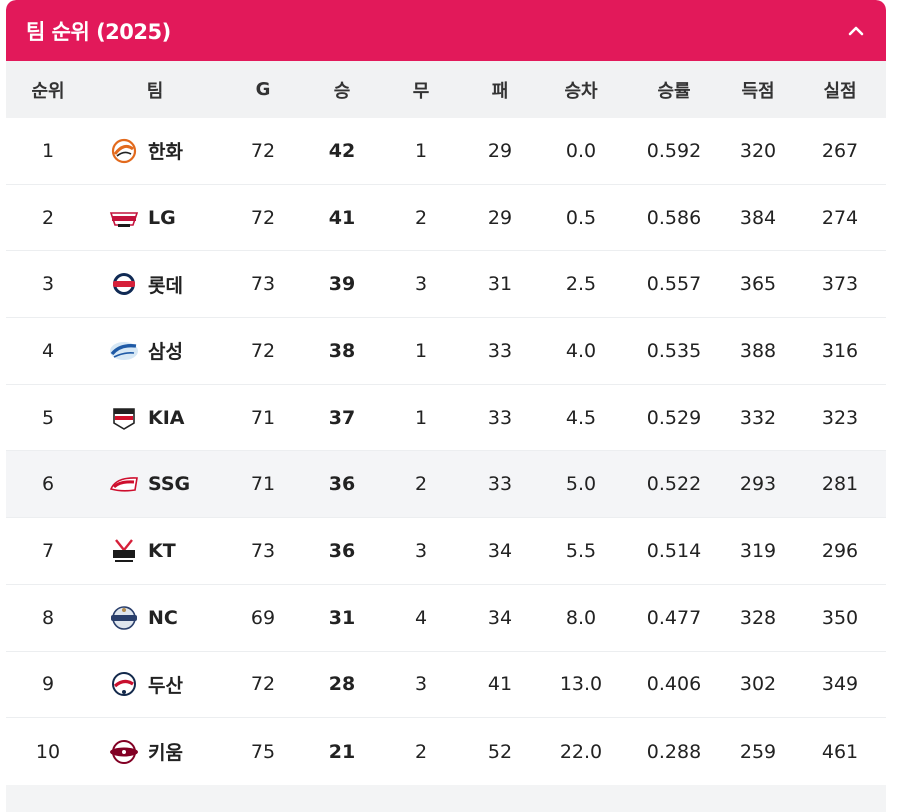 The width and height of the screenshot is (900, 812). What do you see at coordinates (155, 91) in the screenshot?
I see `col-header-team: 팀` at bounding box center [155, 91].